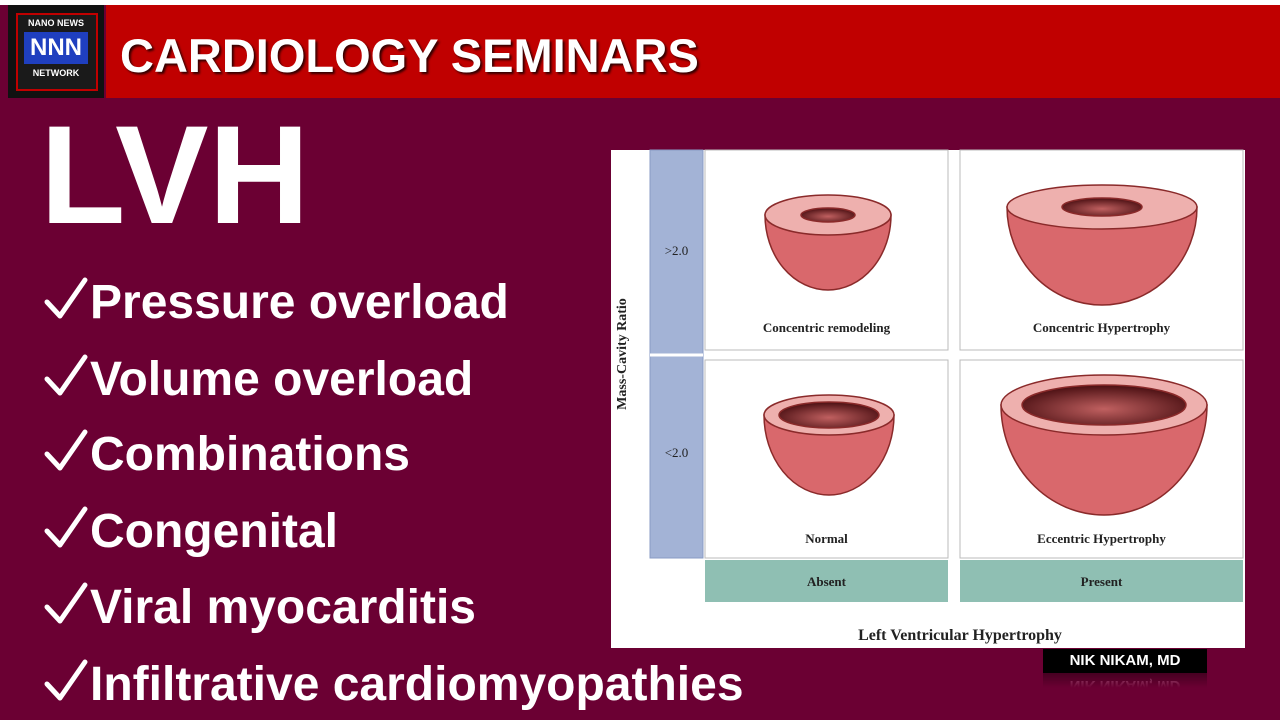 The image size is (1280, 720). I want to click on checkmarks, so click(66, 489).